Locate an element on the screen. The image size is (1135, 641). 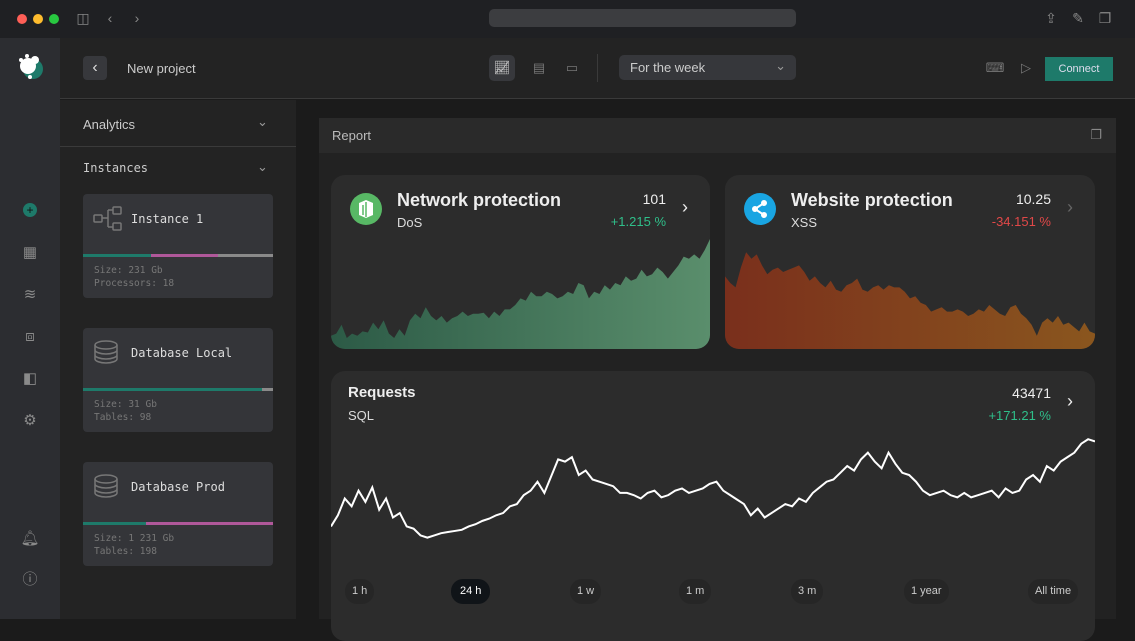
settings-icon: ⚙ is located at coordinates (30, 420).